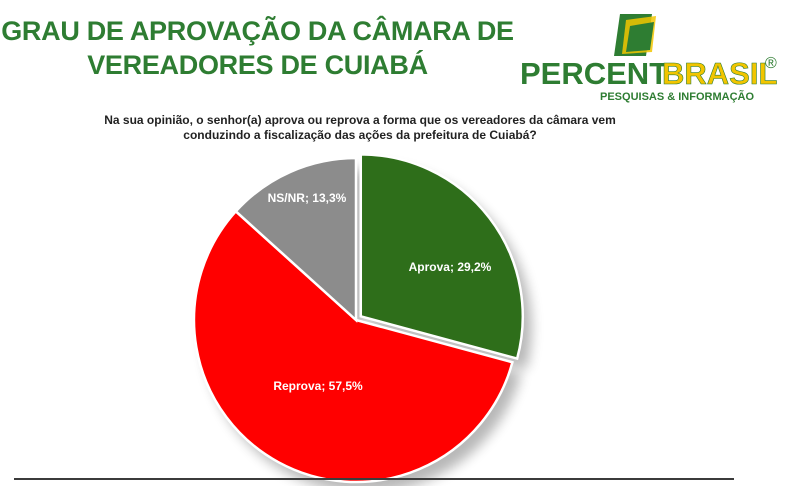 Image resolution: width=799 pixels, height=486 pixels. Describe the element at coordinates (719, 73) in the screenshot. I see `logo-brand-part2: BRASIL` at that location.